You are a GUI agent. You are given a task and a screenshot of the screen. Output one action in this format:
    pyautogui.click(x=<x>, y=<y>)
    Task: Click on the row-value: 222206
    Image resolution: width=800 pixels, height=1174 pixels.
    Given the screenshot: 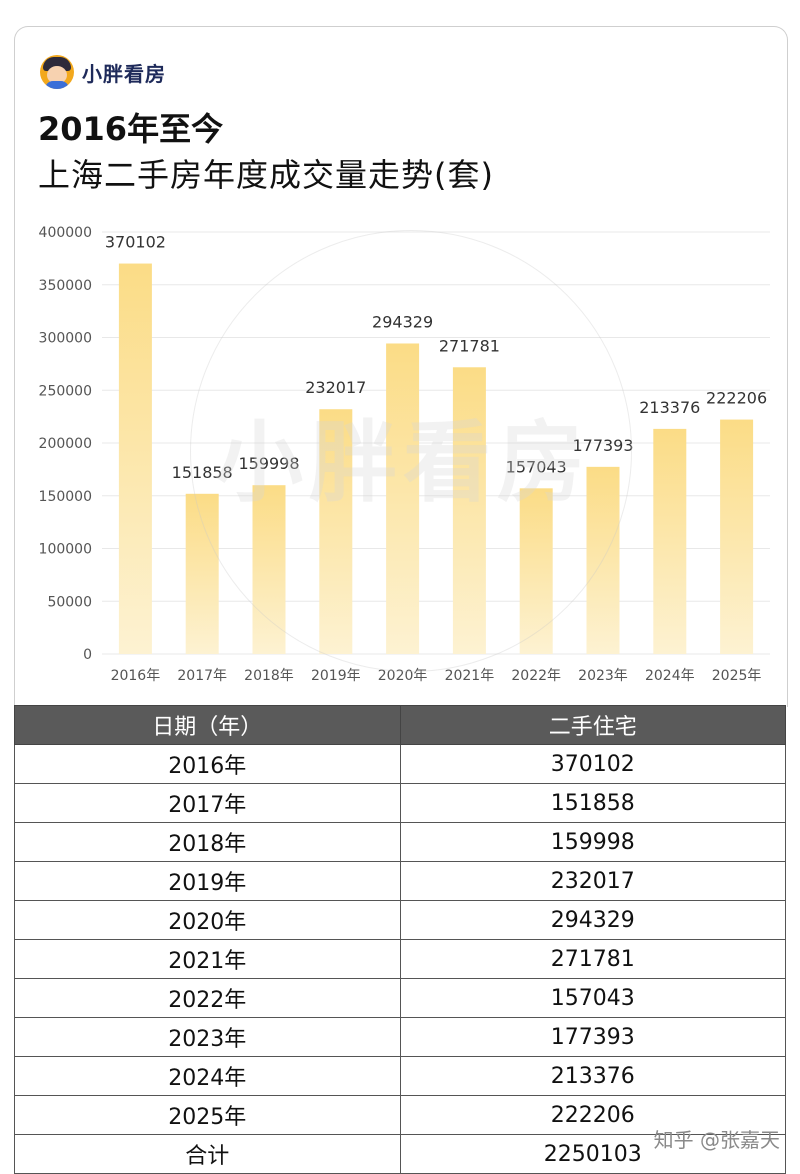 What is the action you would take?
    pyautogui.click(x=592, y=1115)
    